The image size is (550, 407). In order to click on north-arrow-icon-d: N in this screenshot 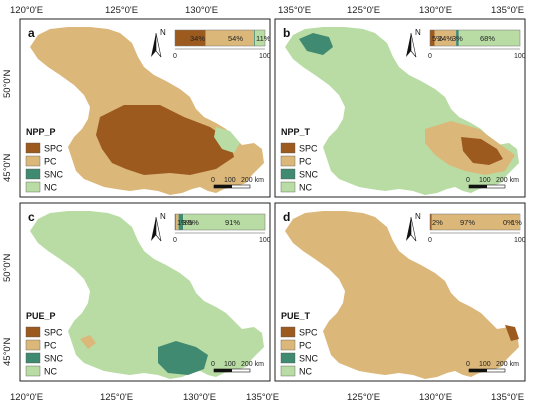, I will do `click(413, 227)`.